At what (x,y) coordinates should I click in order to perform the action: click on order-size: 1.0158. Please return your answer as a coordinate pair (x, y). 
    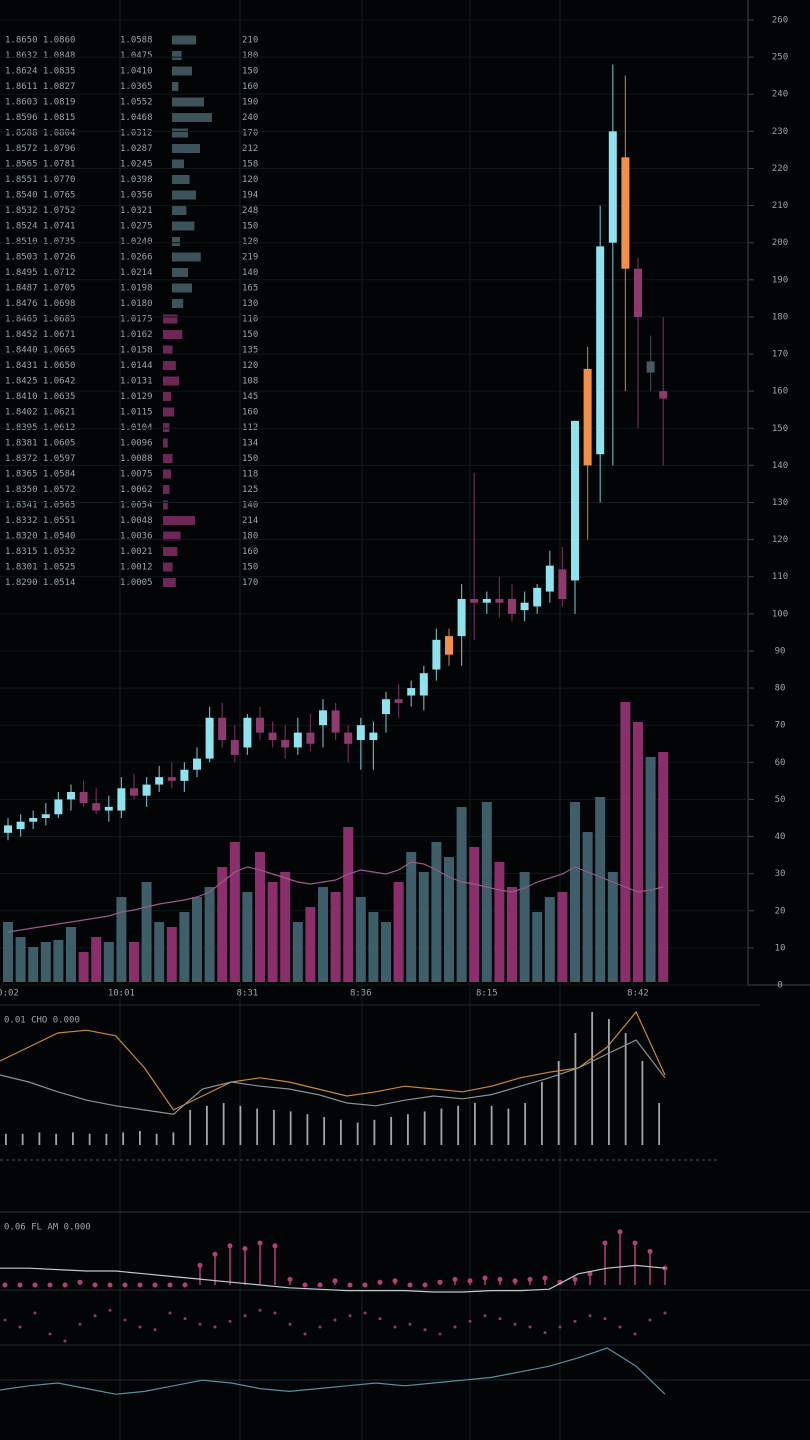
    Looking at the image, I should click on (136, 351).